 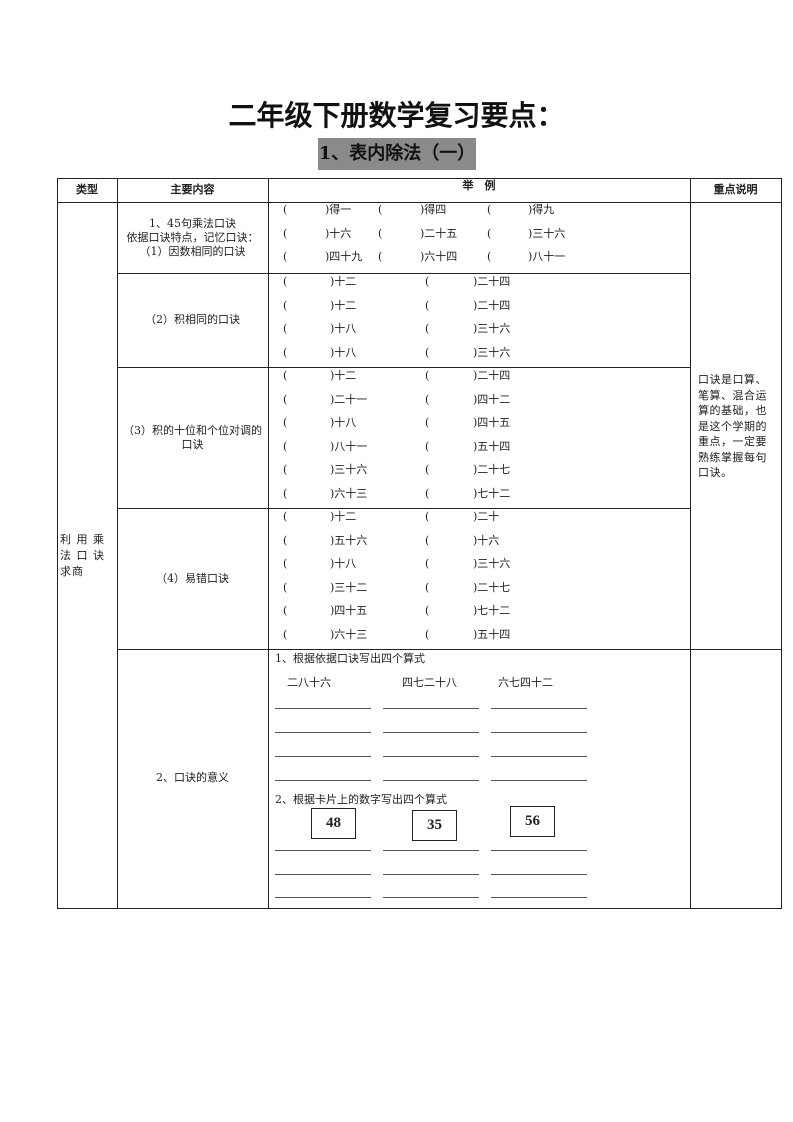 I want to click on product-text: )三十二, so click(x=349, y=587).